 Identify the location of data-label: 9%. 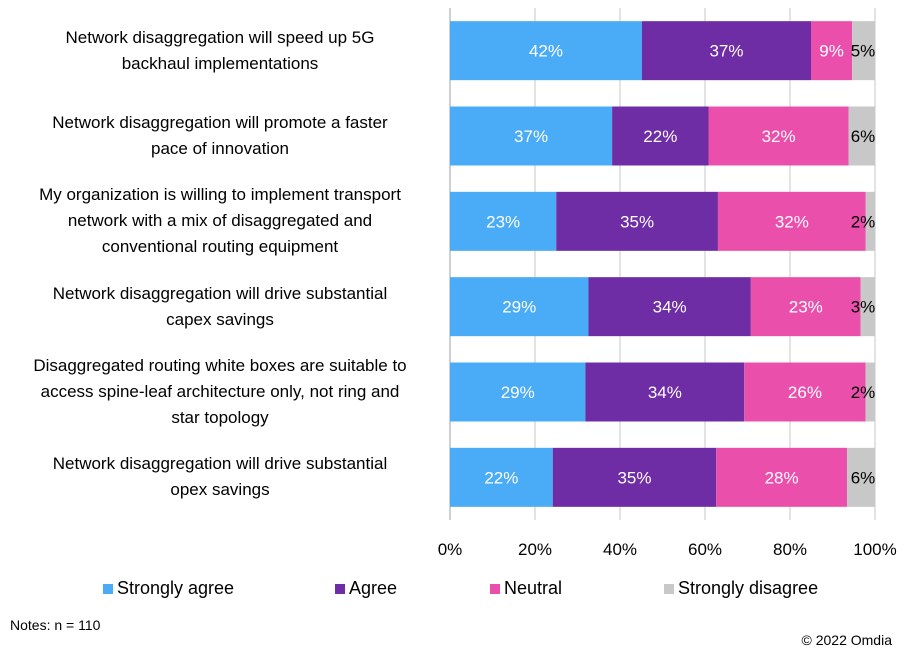
(831, 51).